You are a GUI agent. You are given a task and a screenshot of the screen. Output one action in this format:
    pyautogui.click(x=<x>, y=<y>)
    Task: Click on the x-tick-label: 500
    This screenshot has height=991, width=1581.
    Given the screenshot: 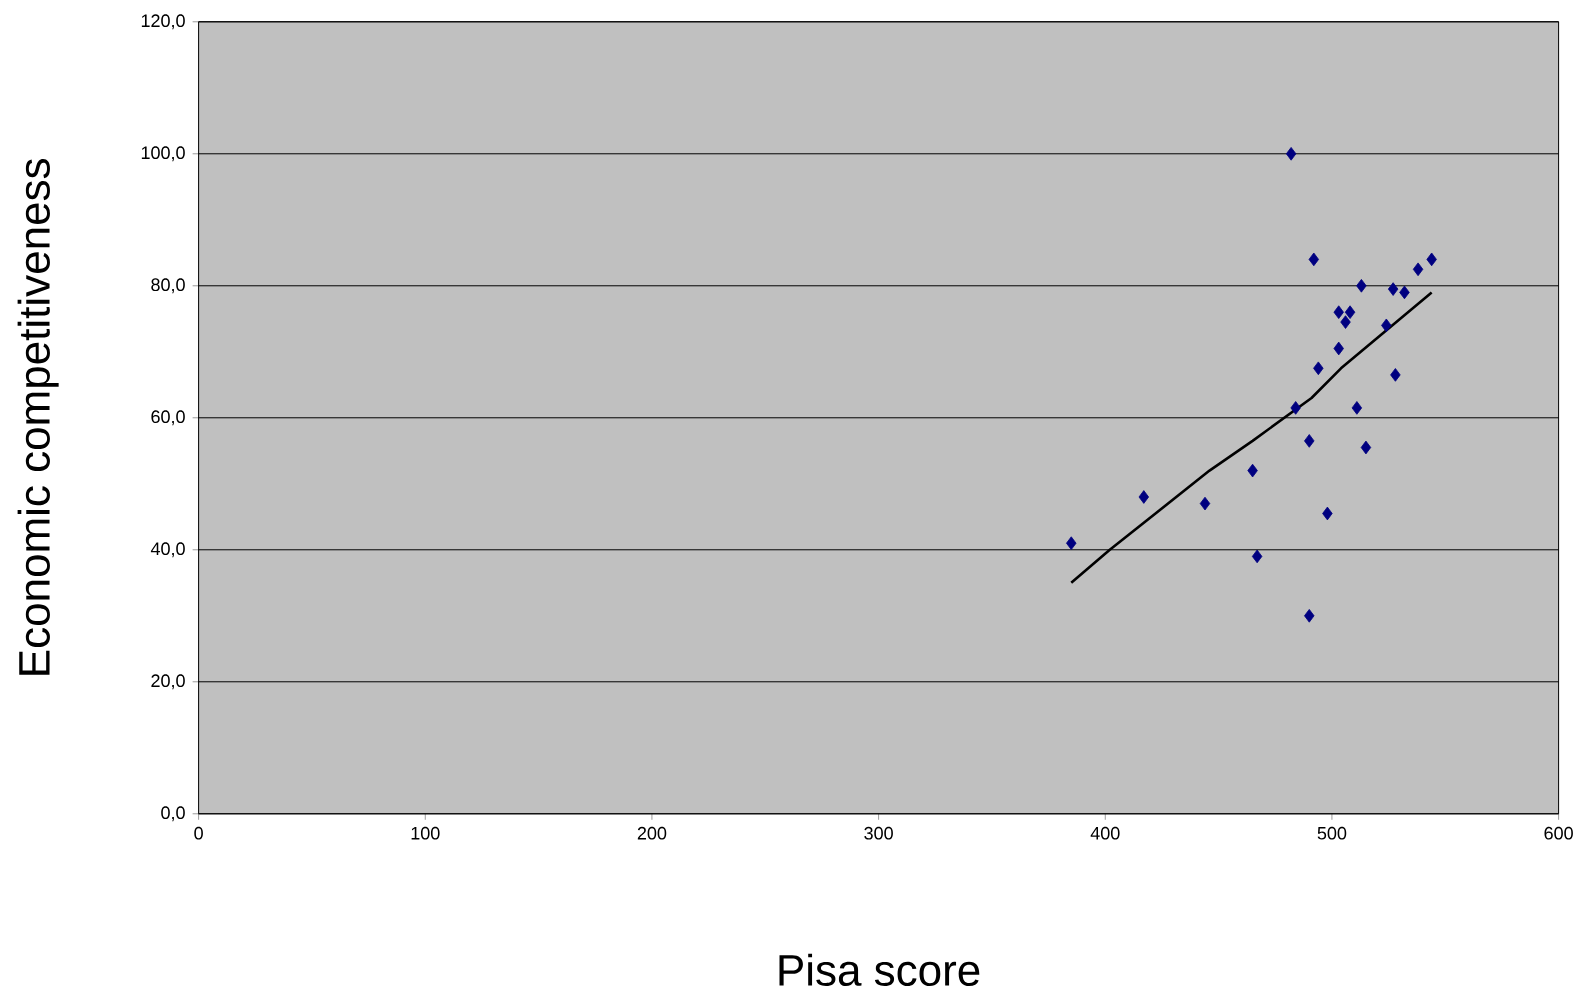 What is the action you would take?
    pyautogui.click(x=1332, y=833)
    